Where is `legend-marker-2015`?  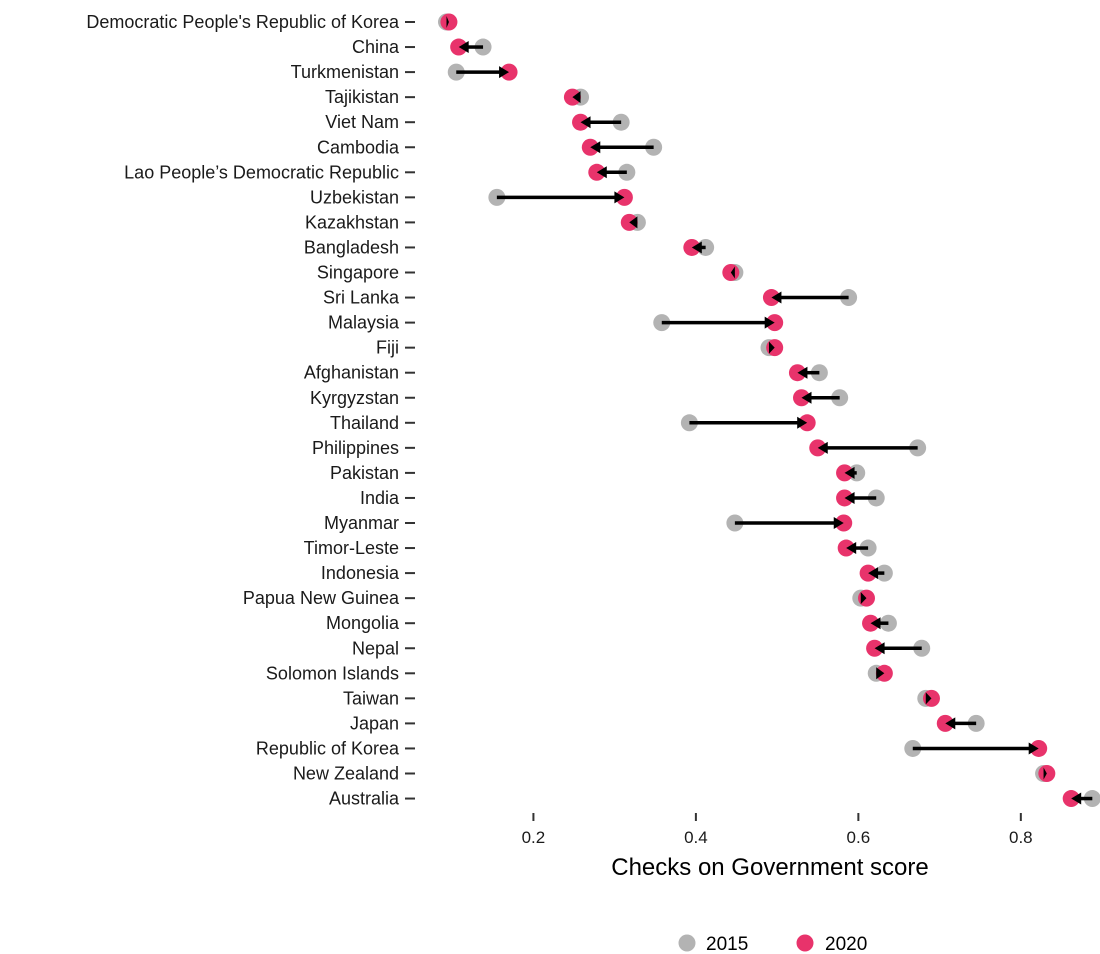 legend-marker-2015 is located at coordinates (687, 943).